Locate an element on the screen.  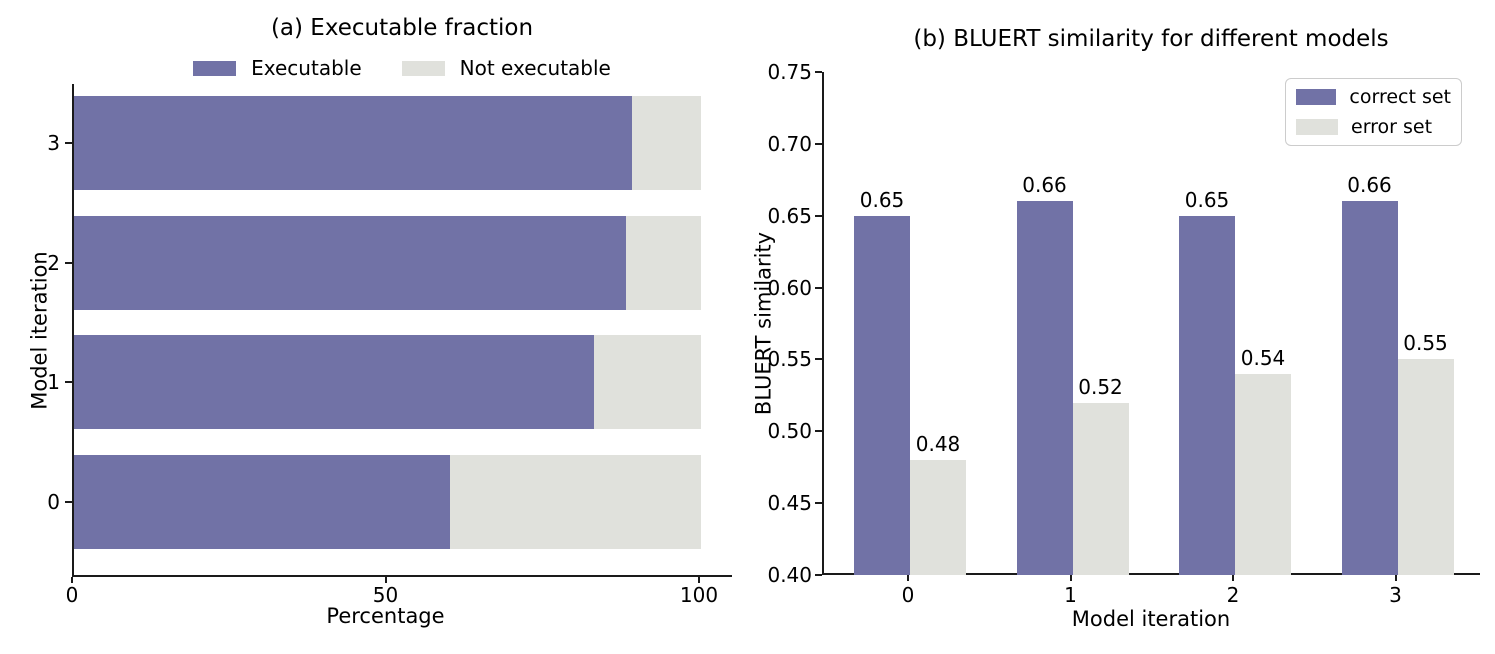
panel-a-xlabel: Percentage is located at coordinates (385, 616).